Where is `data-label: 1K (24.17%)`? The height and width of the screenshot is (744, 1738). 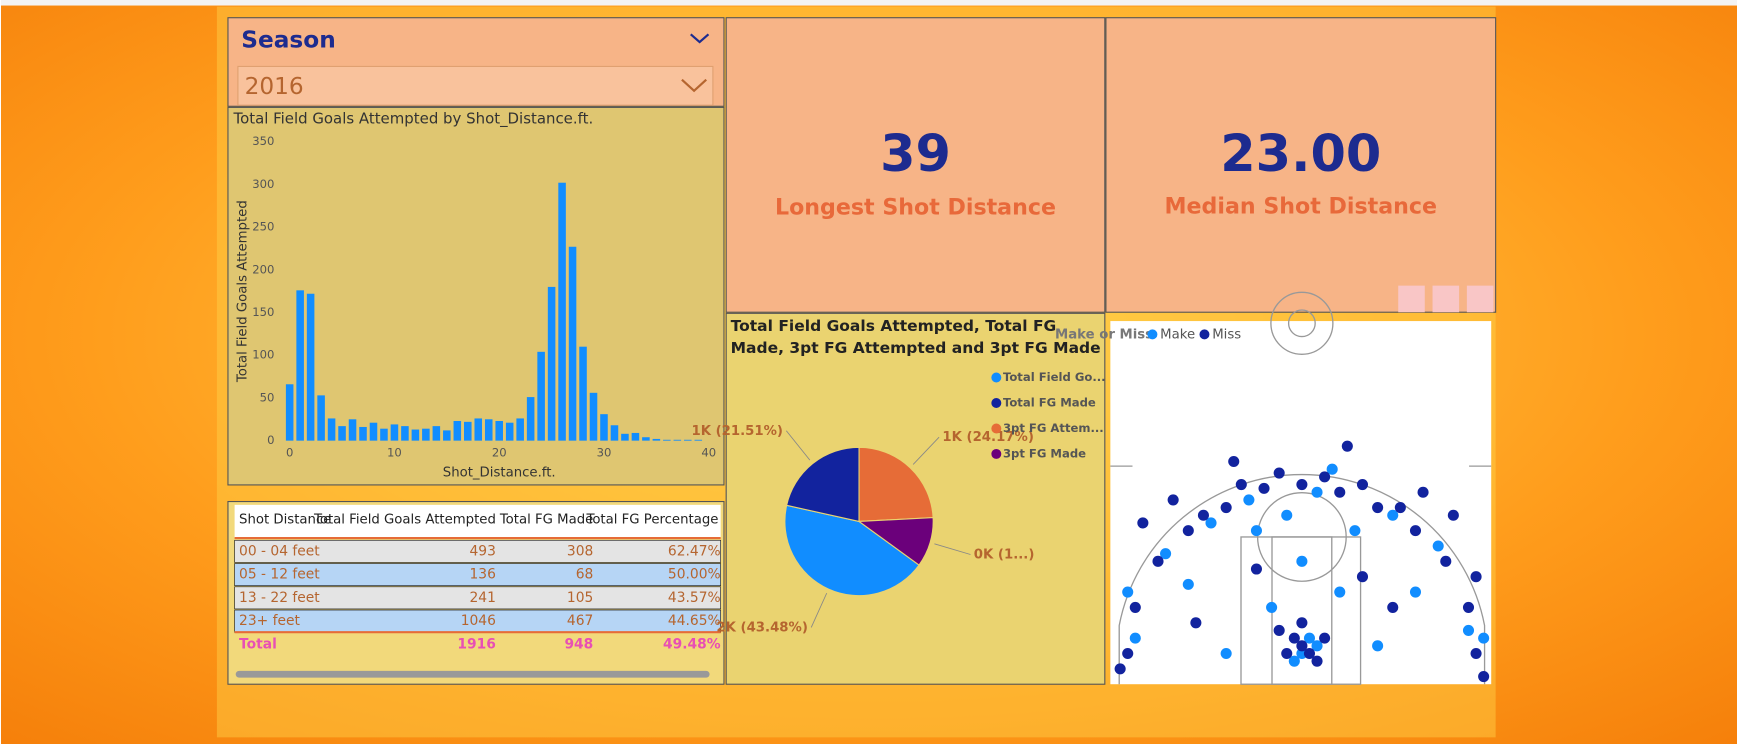
data-label: 1K (24.17%) is located at coordinates (988, 437).